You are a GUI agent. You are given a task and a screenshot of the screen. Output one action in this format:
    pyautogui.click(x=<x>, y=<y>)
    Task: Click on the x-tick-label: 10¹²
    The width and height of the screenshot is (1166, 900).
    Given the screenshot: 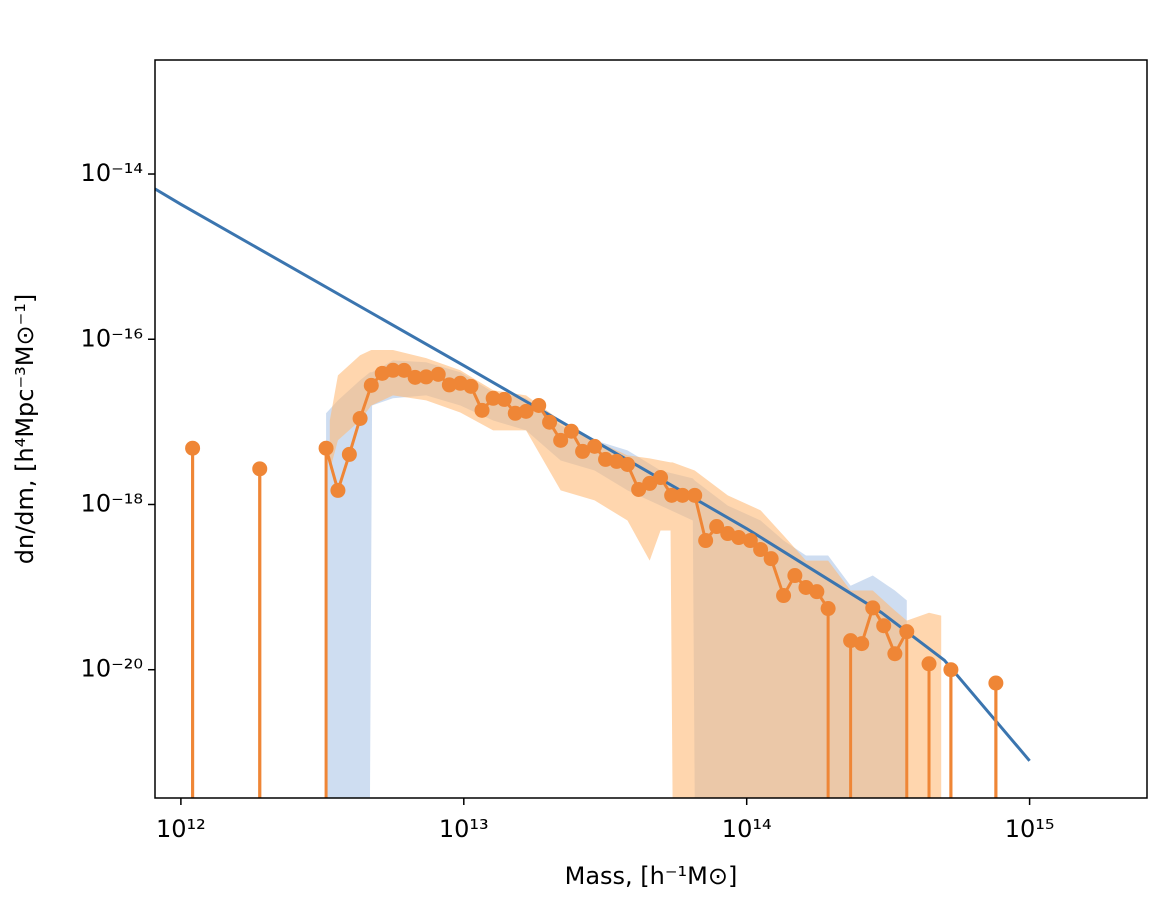 What is the action you would take?
    pyautogui.click(x=181, y=829)
    